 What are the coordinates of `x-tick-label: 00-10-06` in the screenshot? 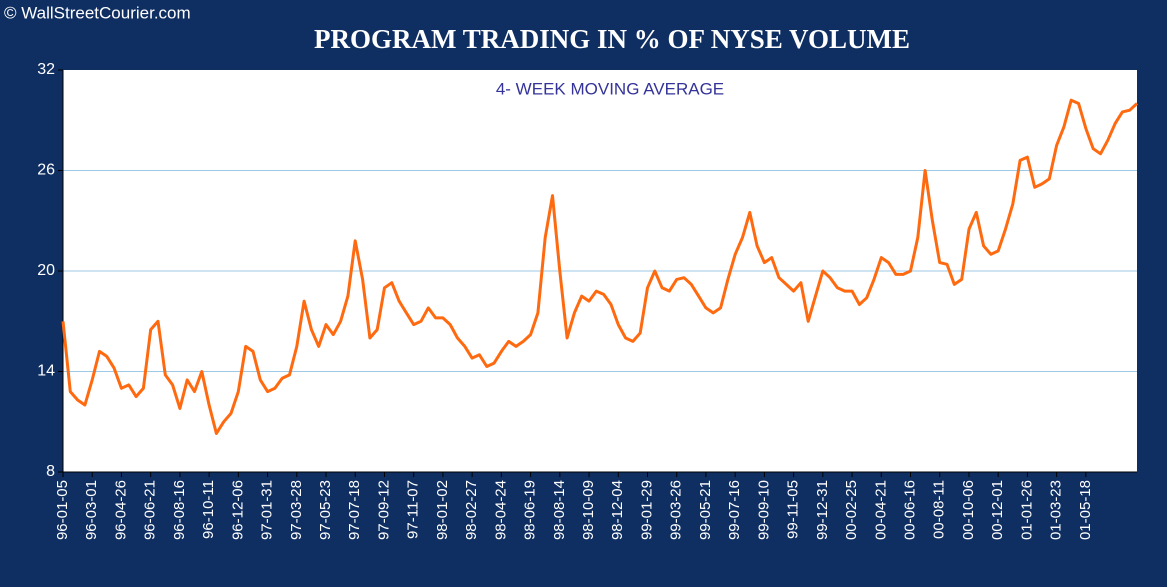 It's located at (968, 510).